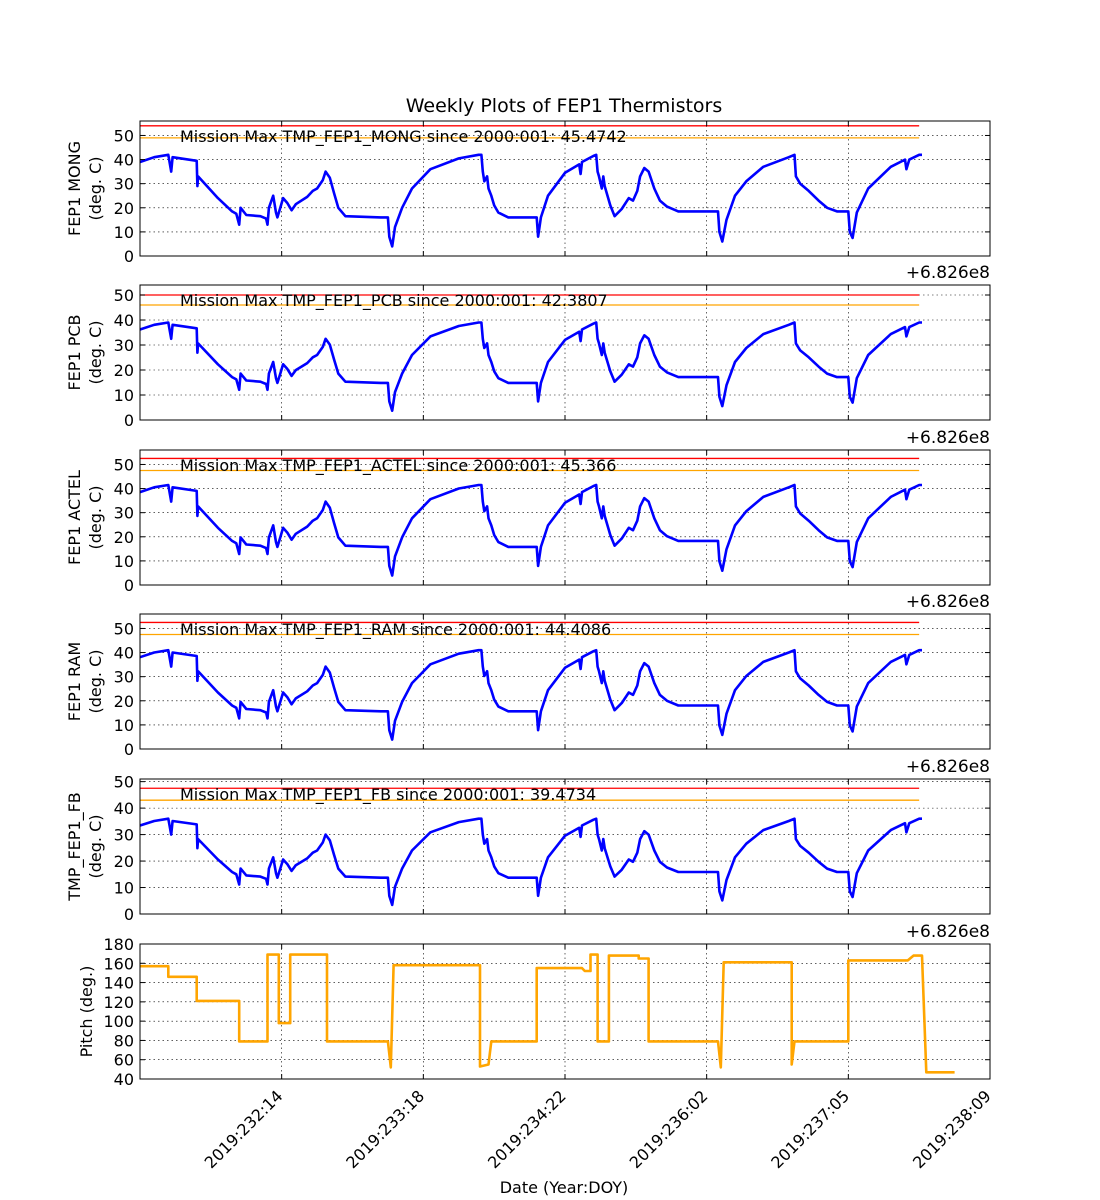  I want to click on y-tick-label: 140, so click(118, 983).